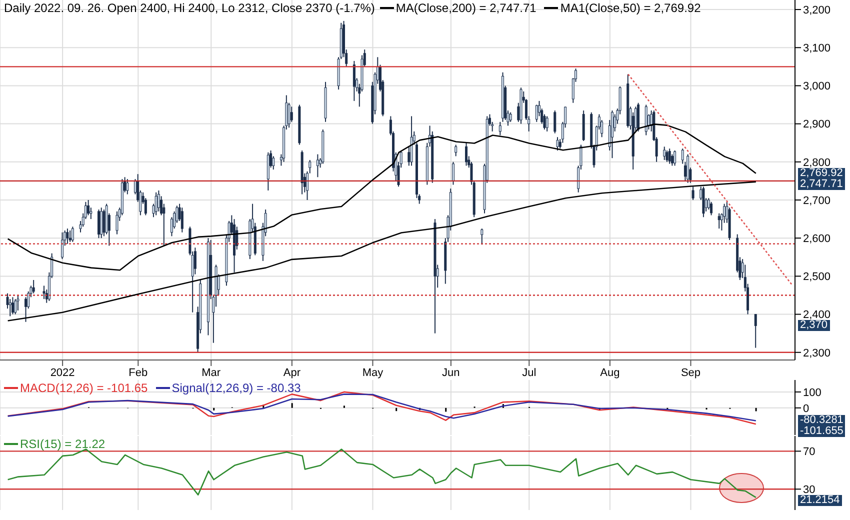  I want to click on chart-title: Daily 2022. 09. 26. Open 2400, Hi 2400, Lo 2312, Close 2370 (-1.7%), so click(189, 8).